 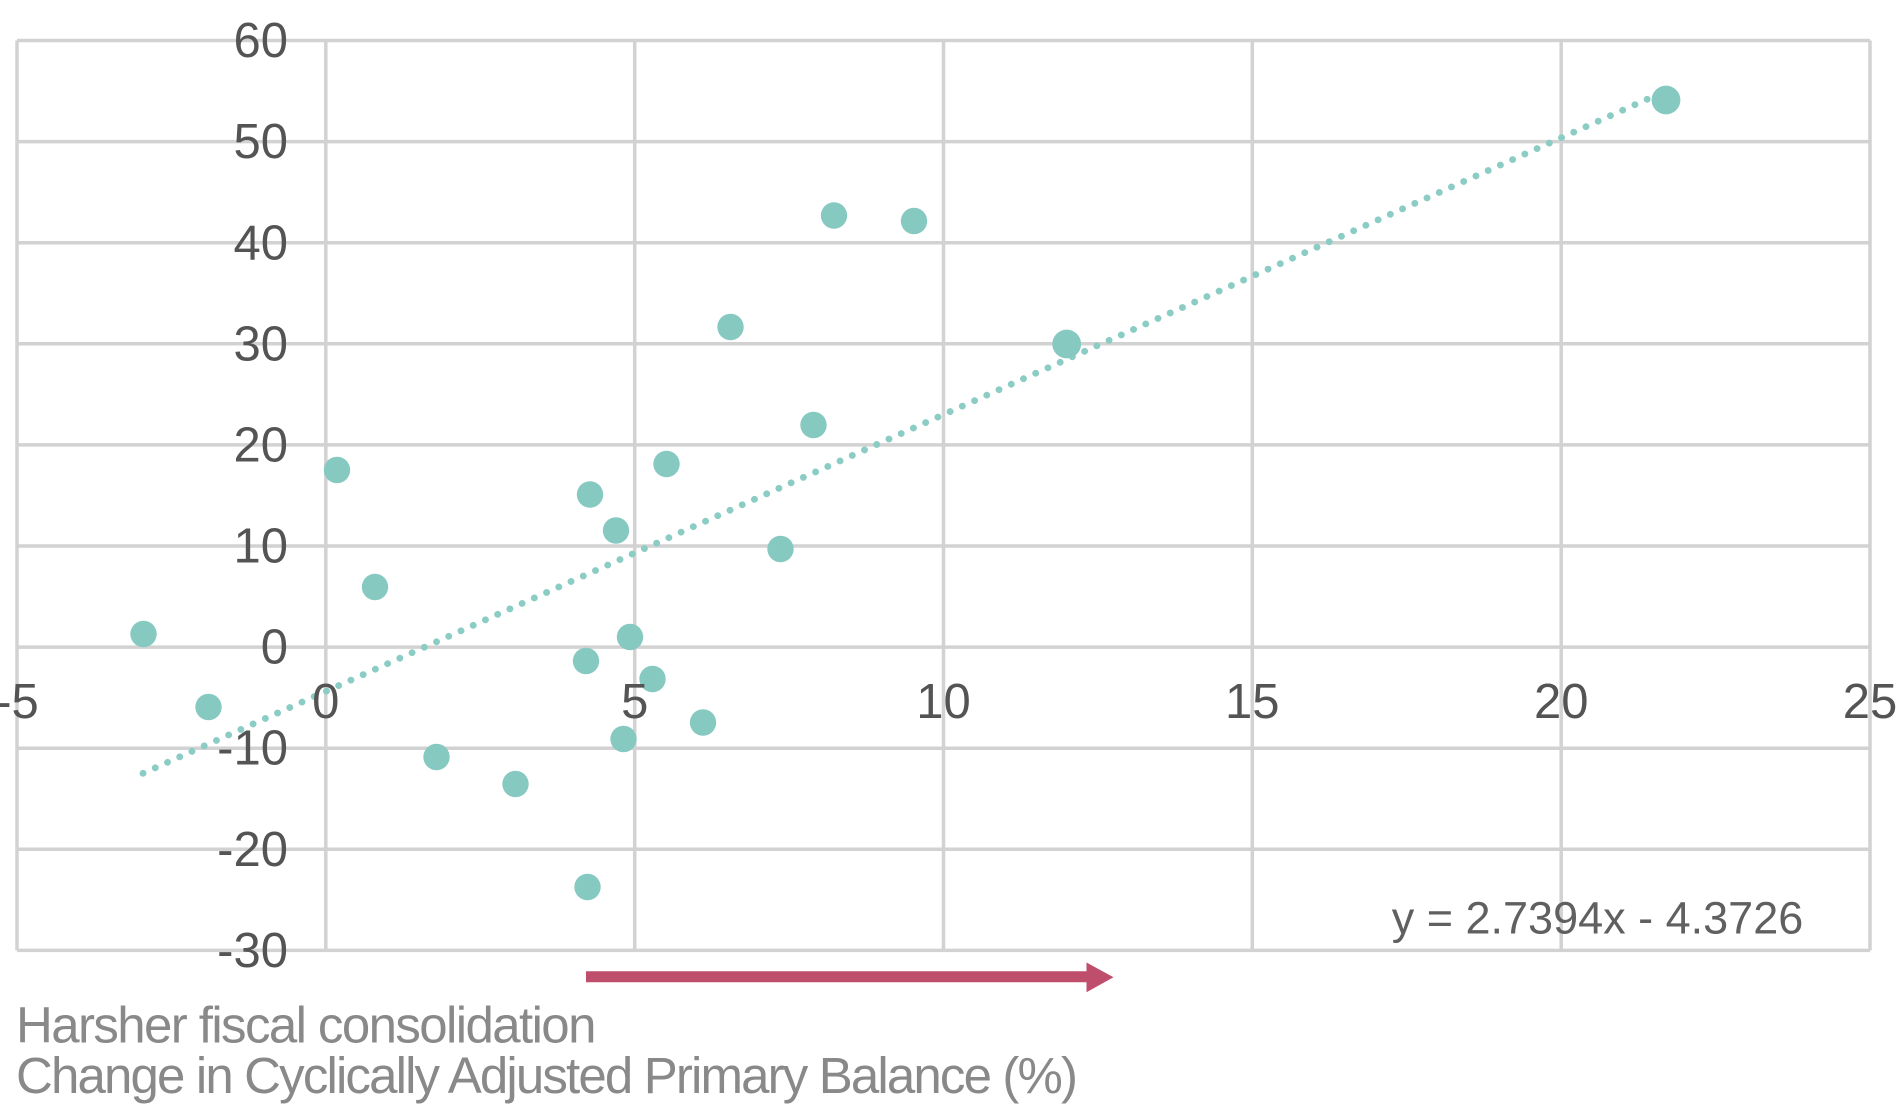 I want to click on svg-text: 60, so click(x=260, y=41).